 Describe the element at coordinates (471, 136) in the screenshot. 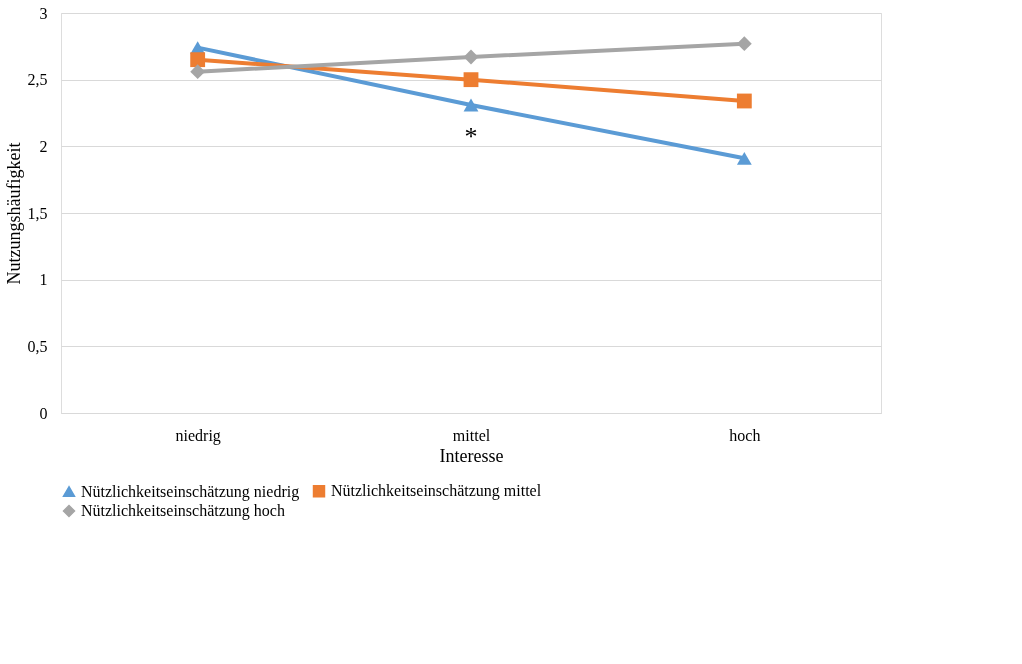

I see `annotation: *` at that location.